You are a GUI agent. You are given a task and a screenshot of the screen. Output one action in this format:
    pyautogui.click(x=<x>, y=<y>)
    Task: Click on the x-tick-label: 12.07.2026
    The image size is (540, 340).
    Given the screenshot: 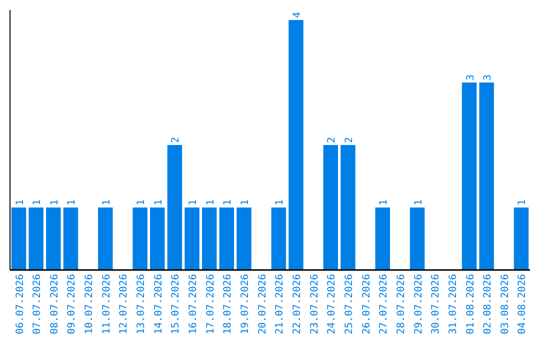 What is the action you would take?
    pyautogui.click(x=124, y=304)
    